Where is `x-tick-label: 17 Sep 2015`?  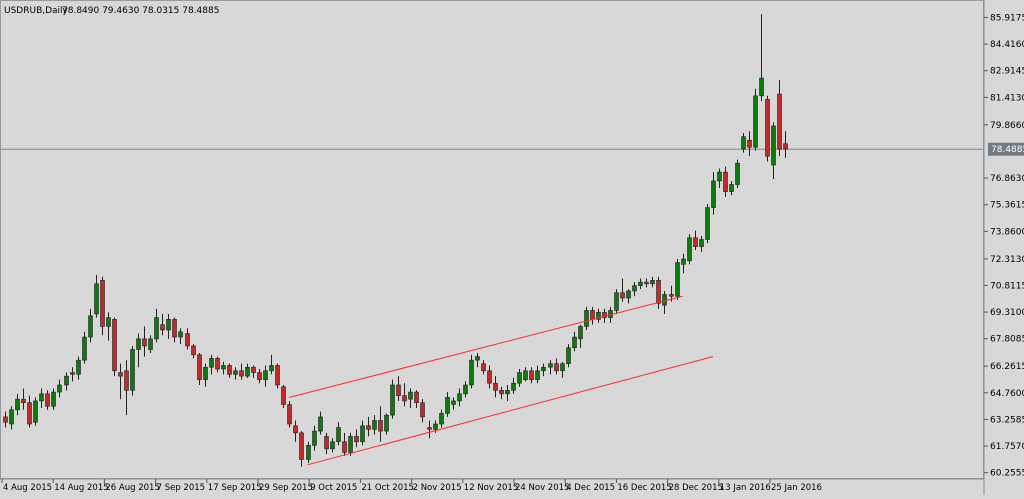
x-tick-label: 17 Sep 2015 is located at coordinates (235, 488).